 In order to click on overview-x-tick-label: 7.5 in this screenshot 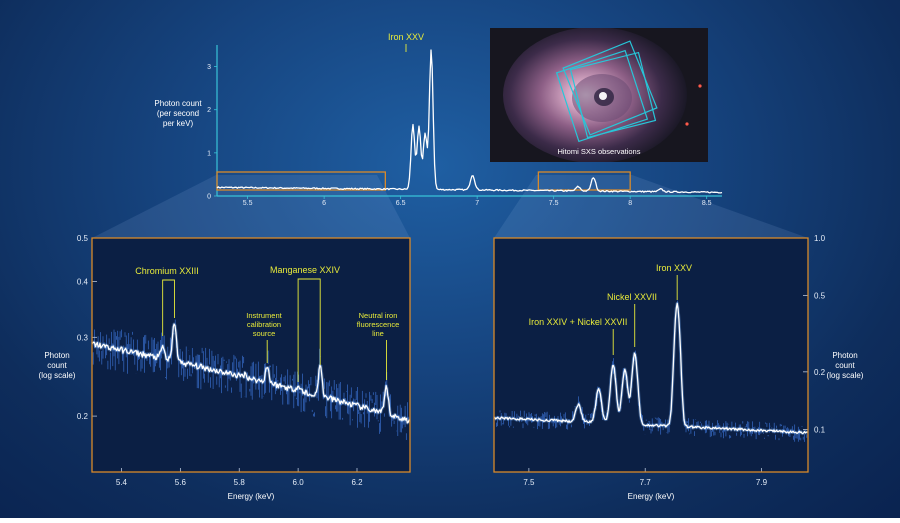, I will do `click(554, 203)`.